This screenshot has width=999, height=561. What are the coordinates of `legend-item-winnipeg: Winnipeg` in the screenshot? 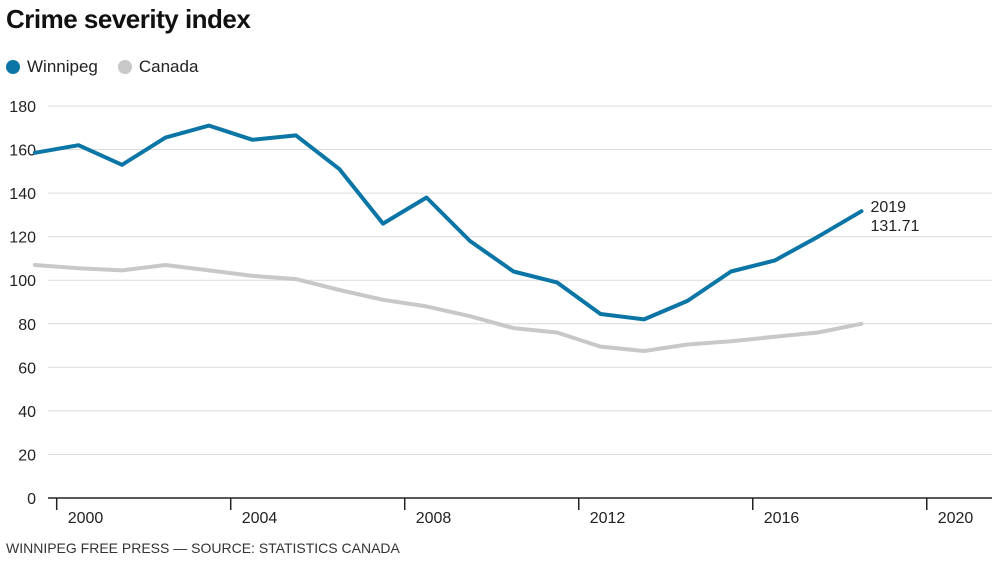 It's located at (52, 67).